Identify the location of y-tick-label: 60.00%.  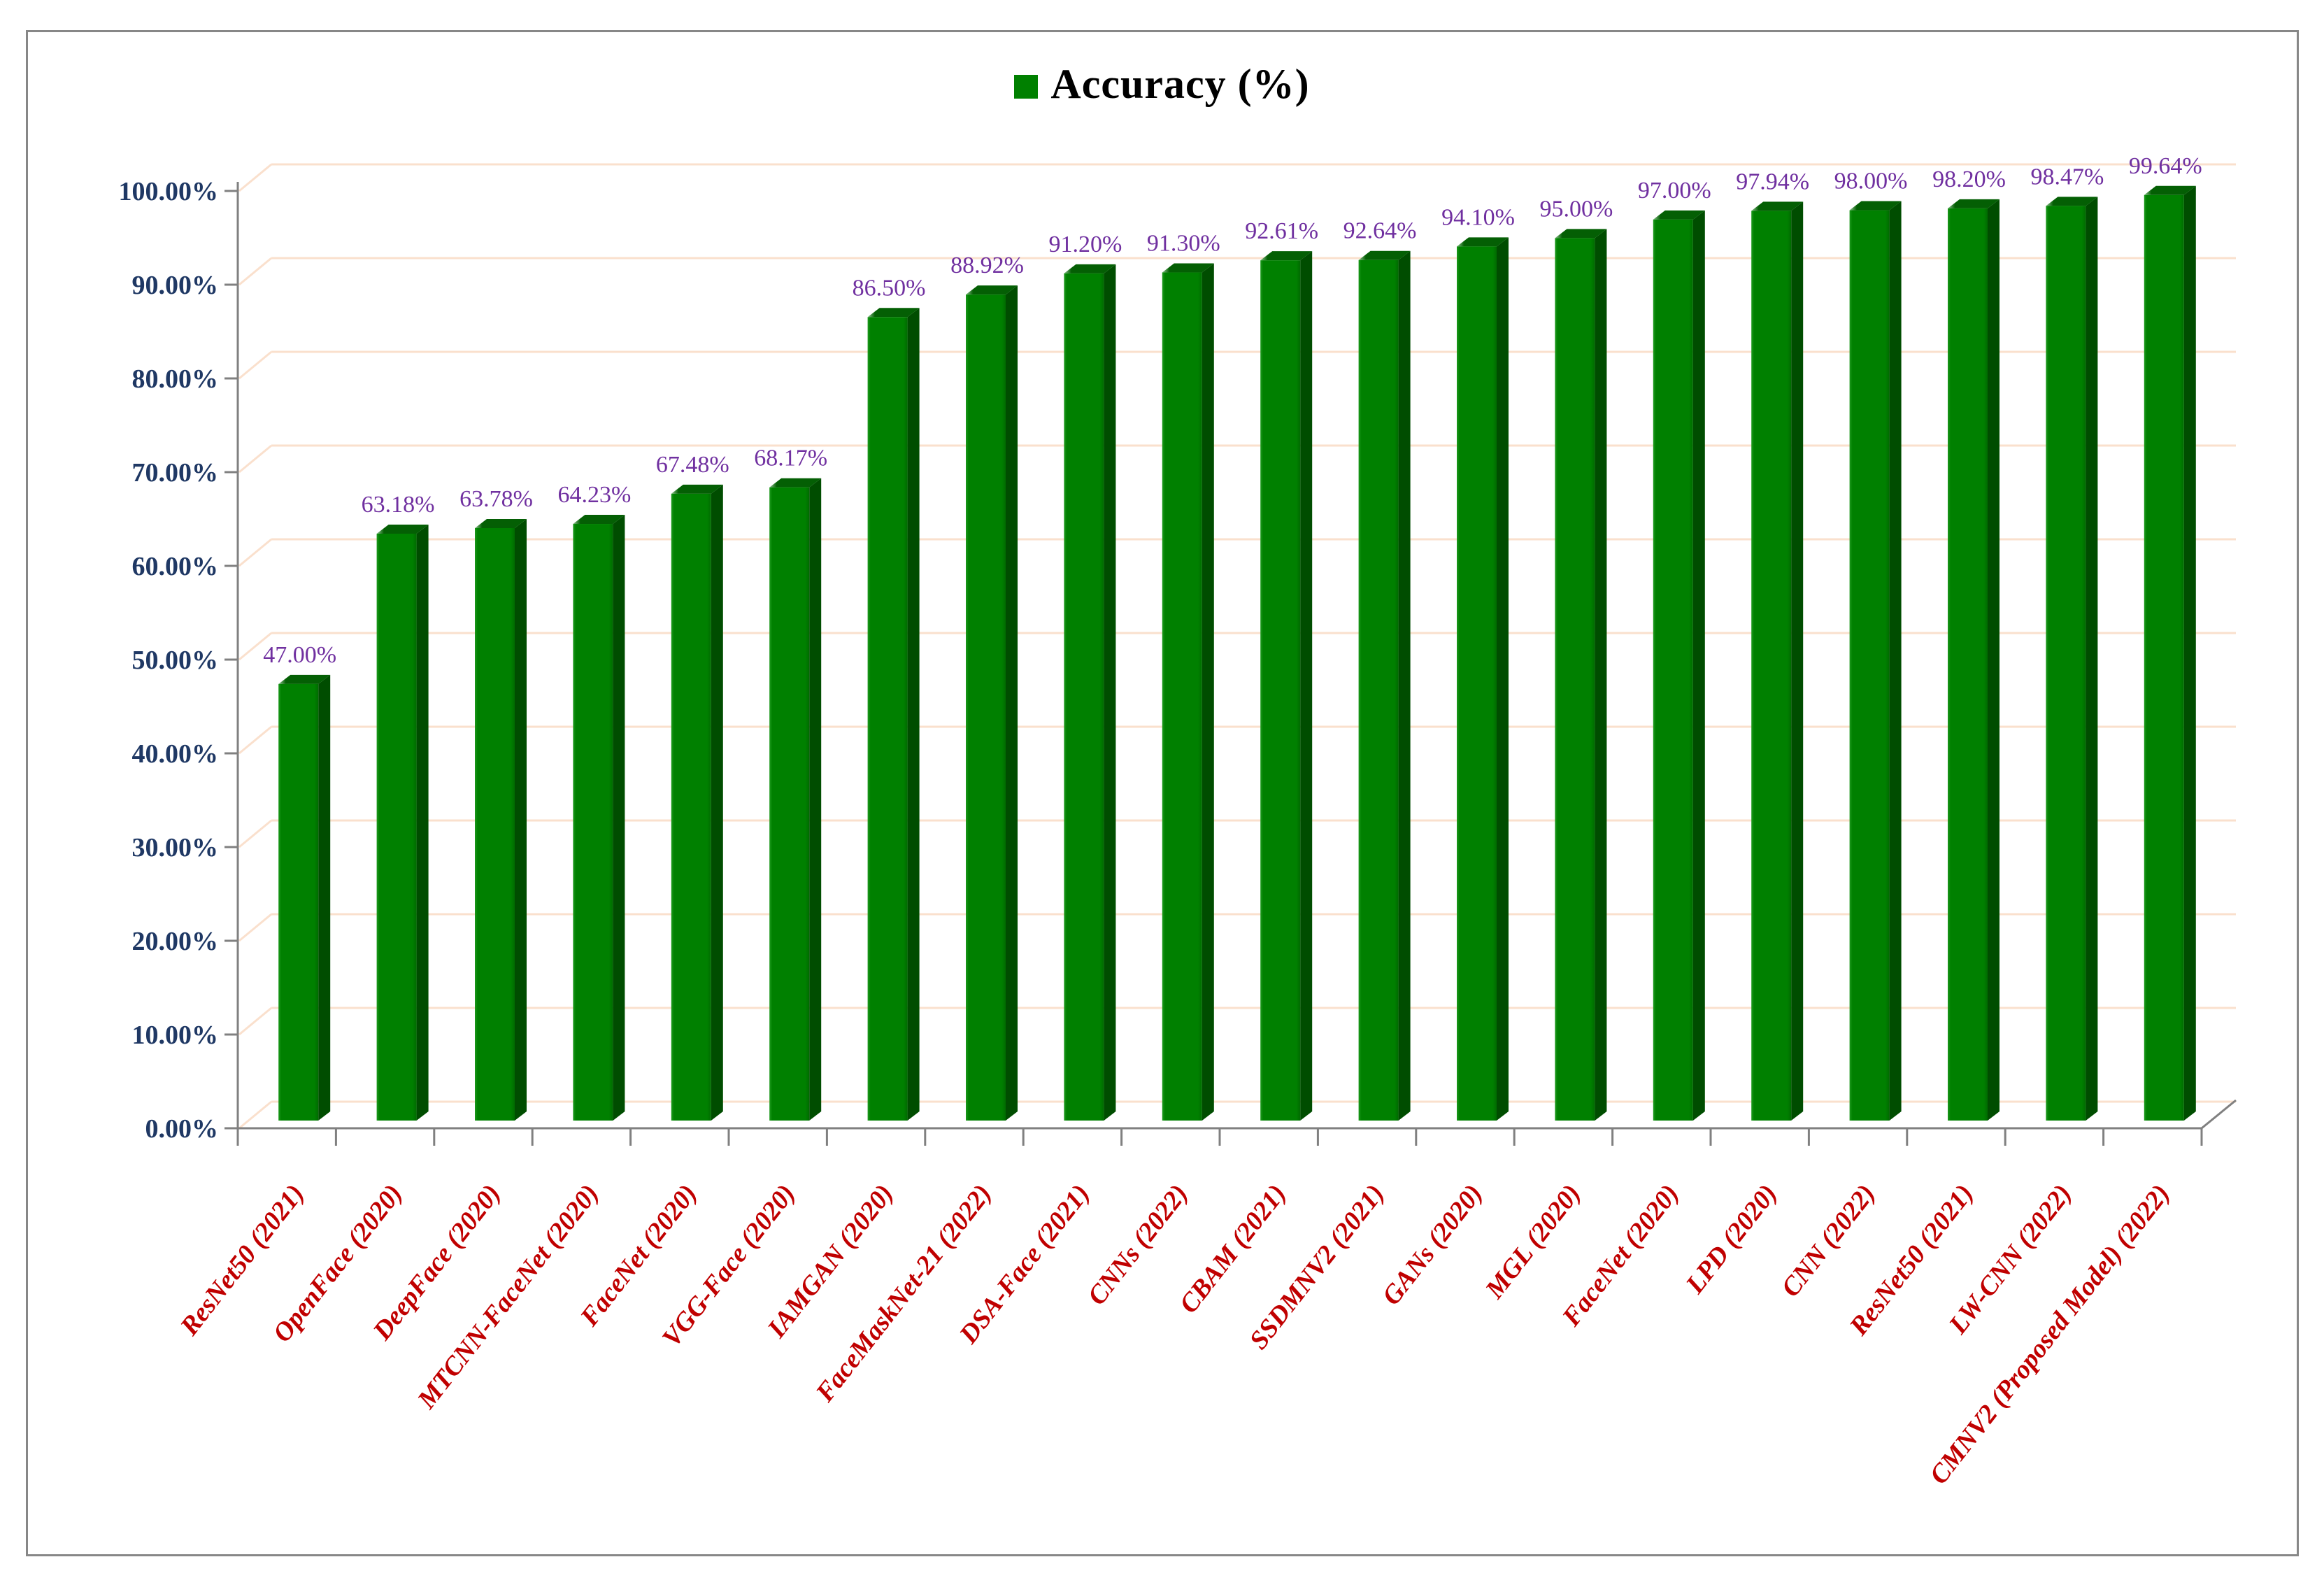
(175, 566).